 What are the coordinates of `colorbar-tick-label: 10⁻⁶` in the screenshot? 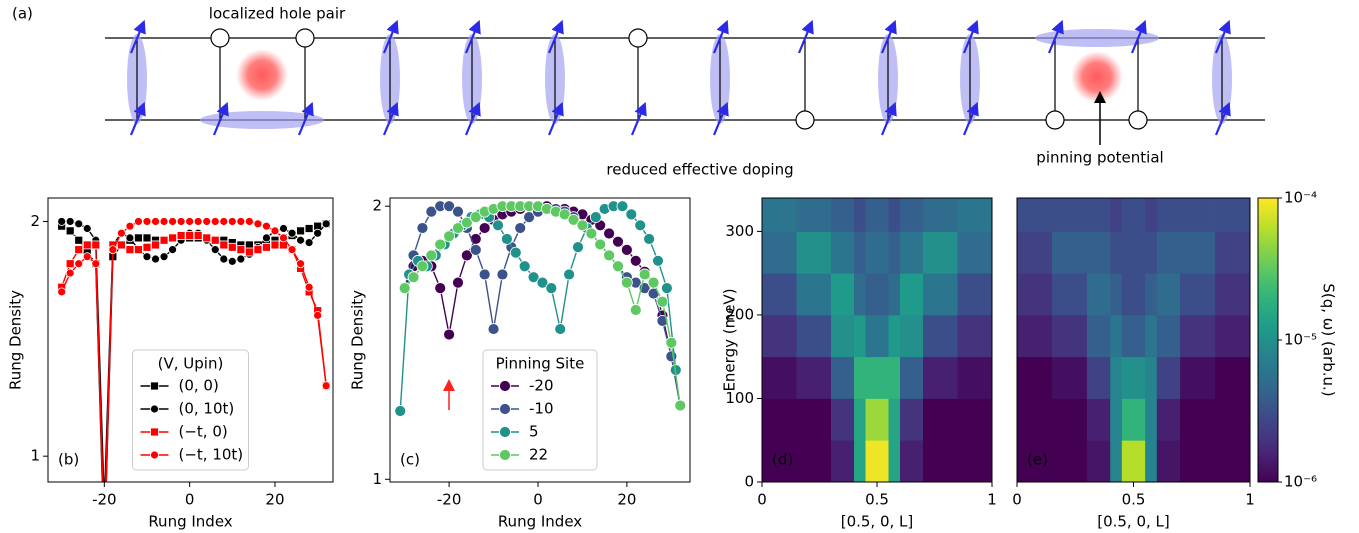 It's located at (1300, 482).